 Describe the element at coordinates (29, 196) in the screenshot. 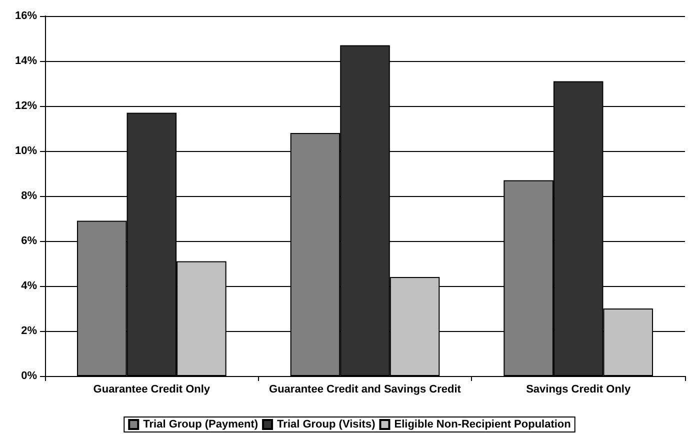

I see `y-tick-label: 8%` at that location.